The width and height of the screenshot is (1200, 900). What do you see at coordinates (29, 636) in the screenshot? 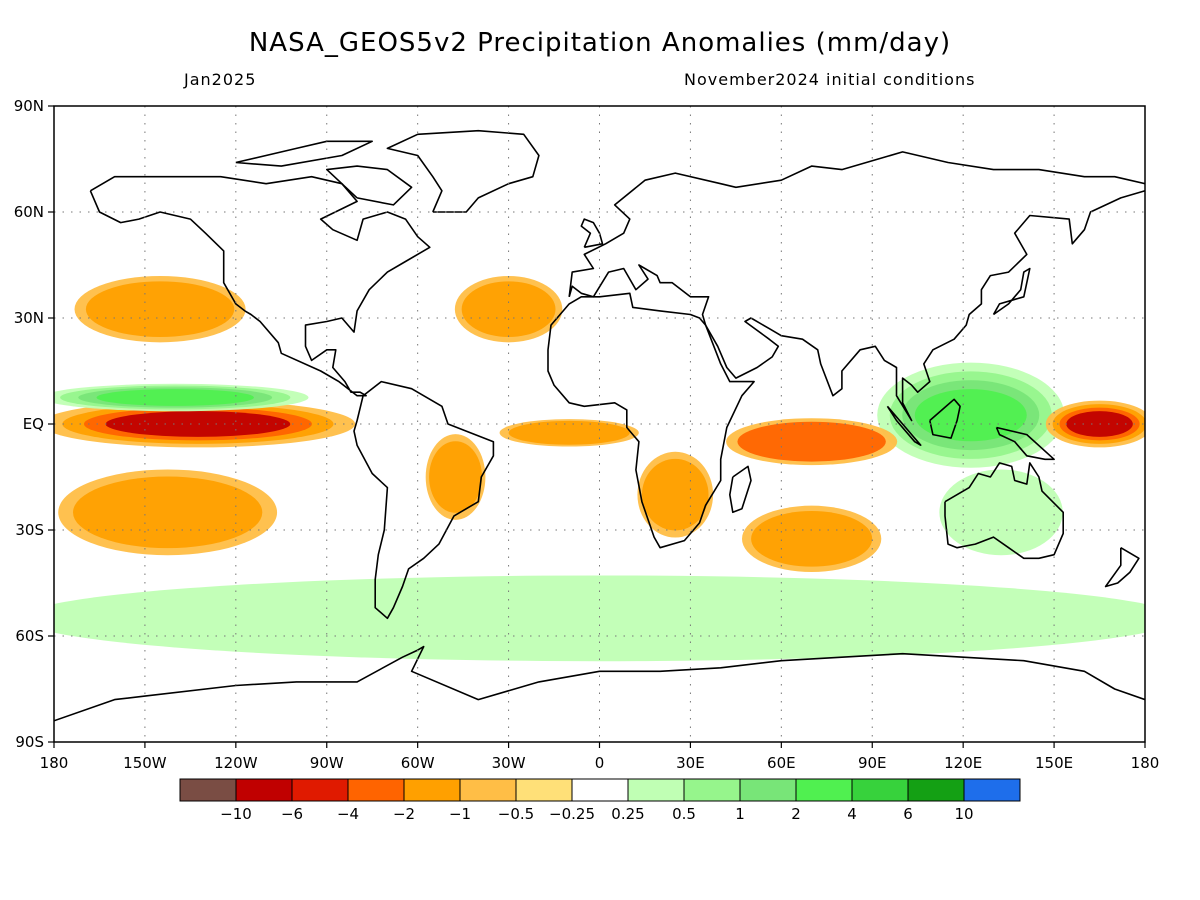
I see `latitude-label: 60S` at bounding box center [29, 636].